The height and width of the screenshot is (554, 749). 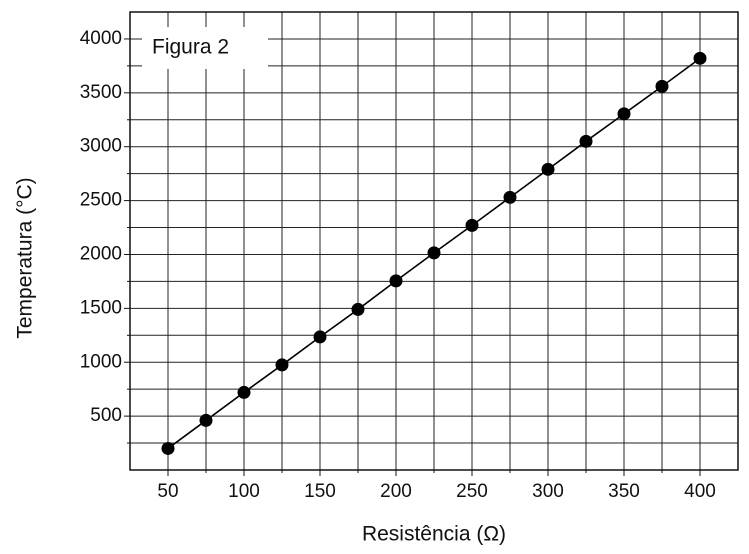 What do you see at coordinates (101, 146) in the screenshot?
I see `y-tick-label: 3000` at bounding box center [101, 146].